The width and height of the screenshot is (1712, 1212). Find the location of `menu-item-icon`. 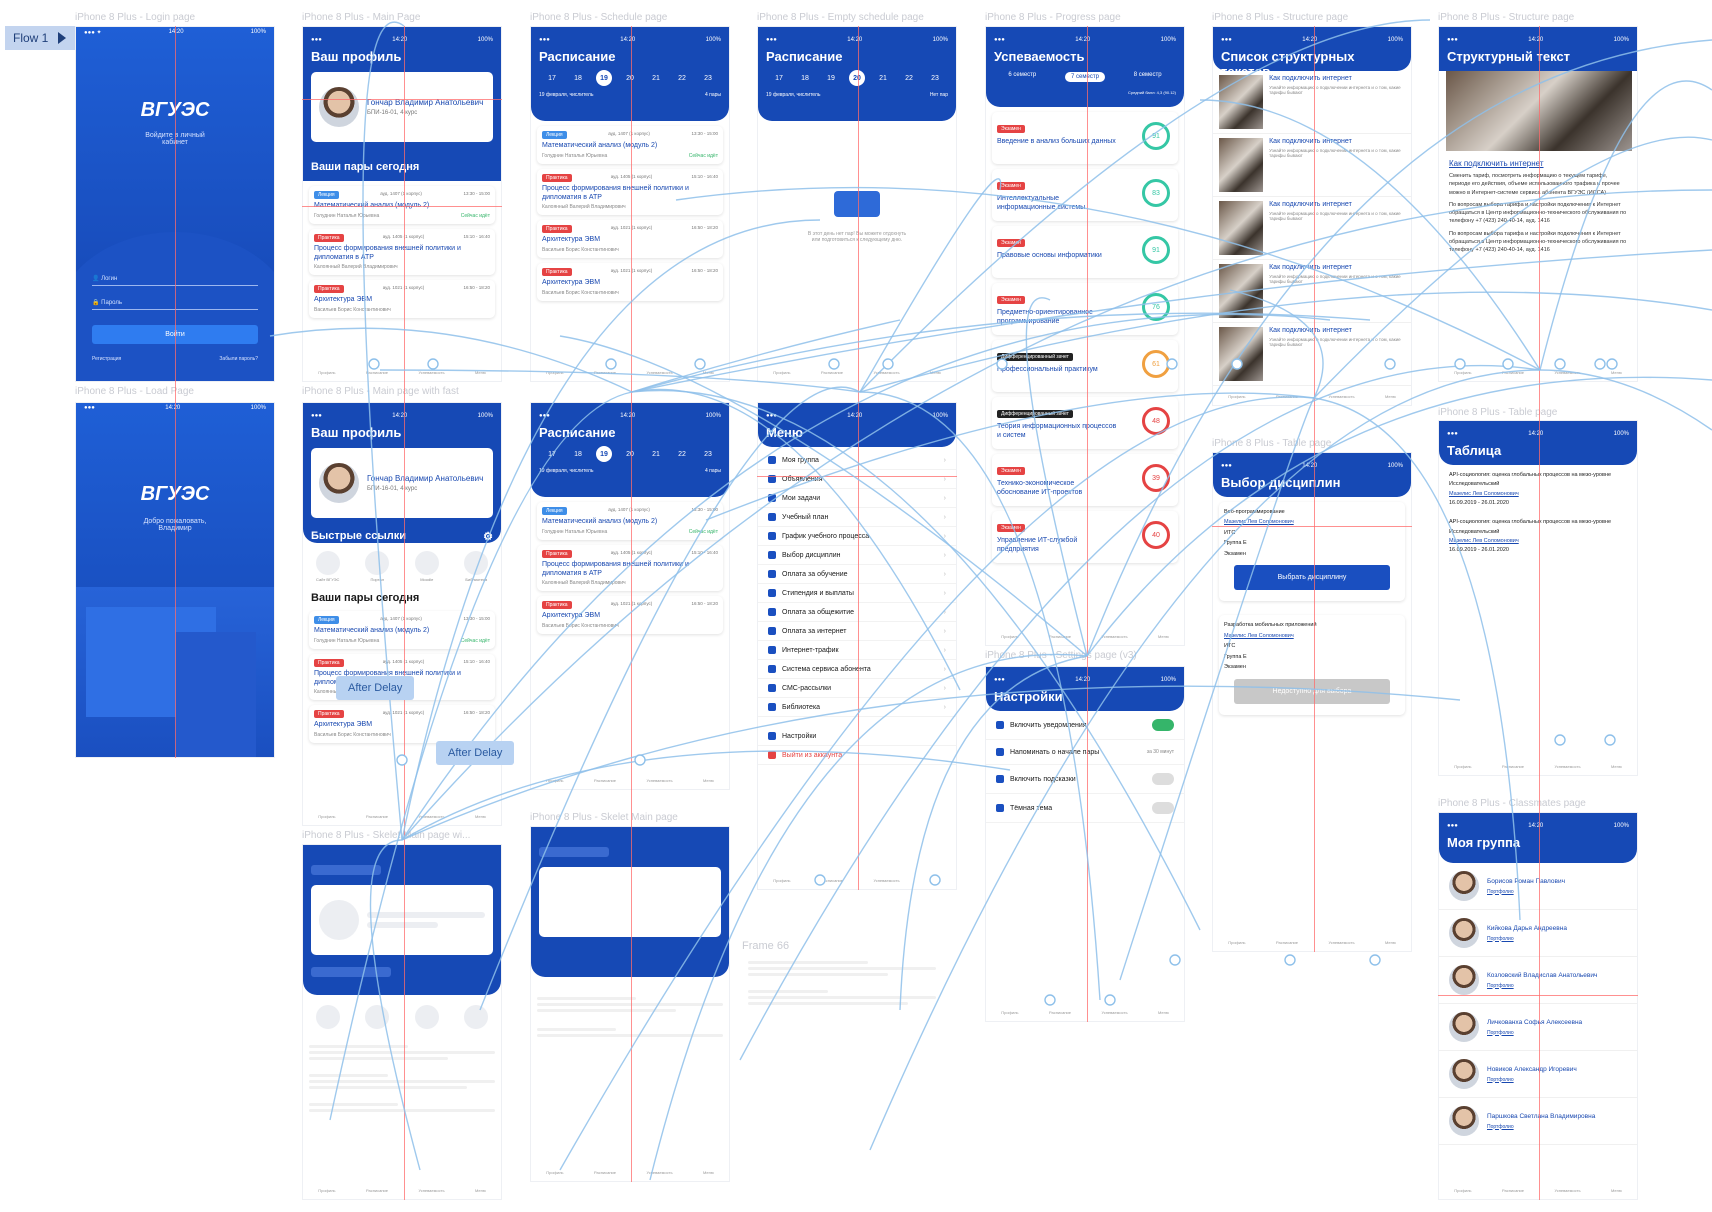

menu-item-icon is located at coordinates (772, 536).